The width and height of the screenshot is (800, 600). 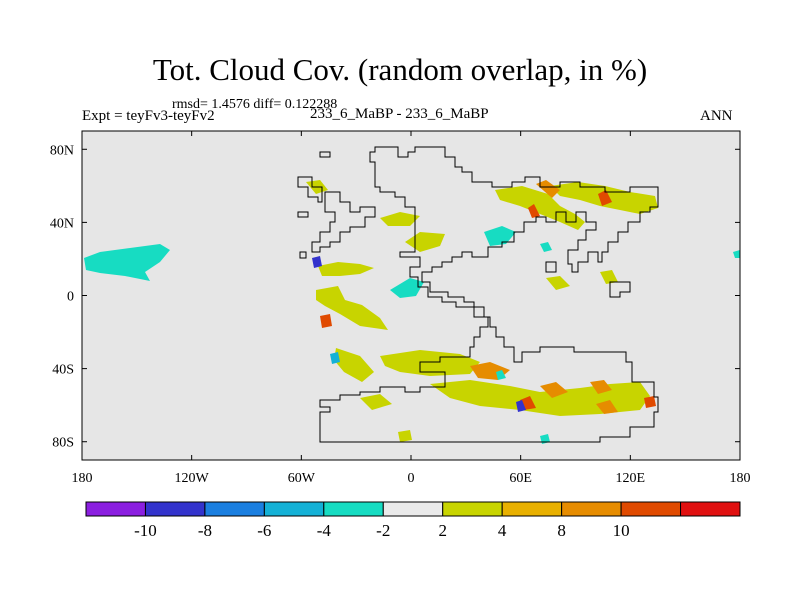 I want to click on x-tick-label: 60E, so click(x=520, y=478).